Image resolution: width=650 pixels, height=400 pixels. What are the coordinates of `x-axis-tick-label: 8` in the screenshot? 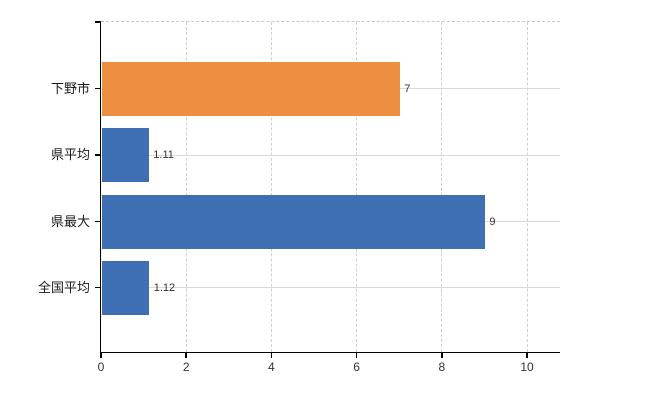 It's located at (442, 367).